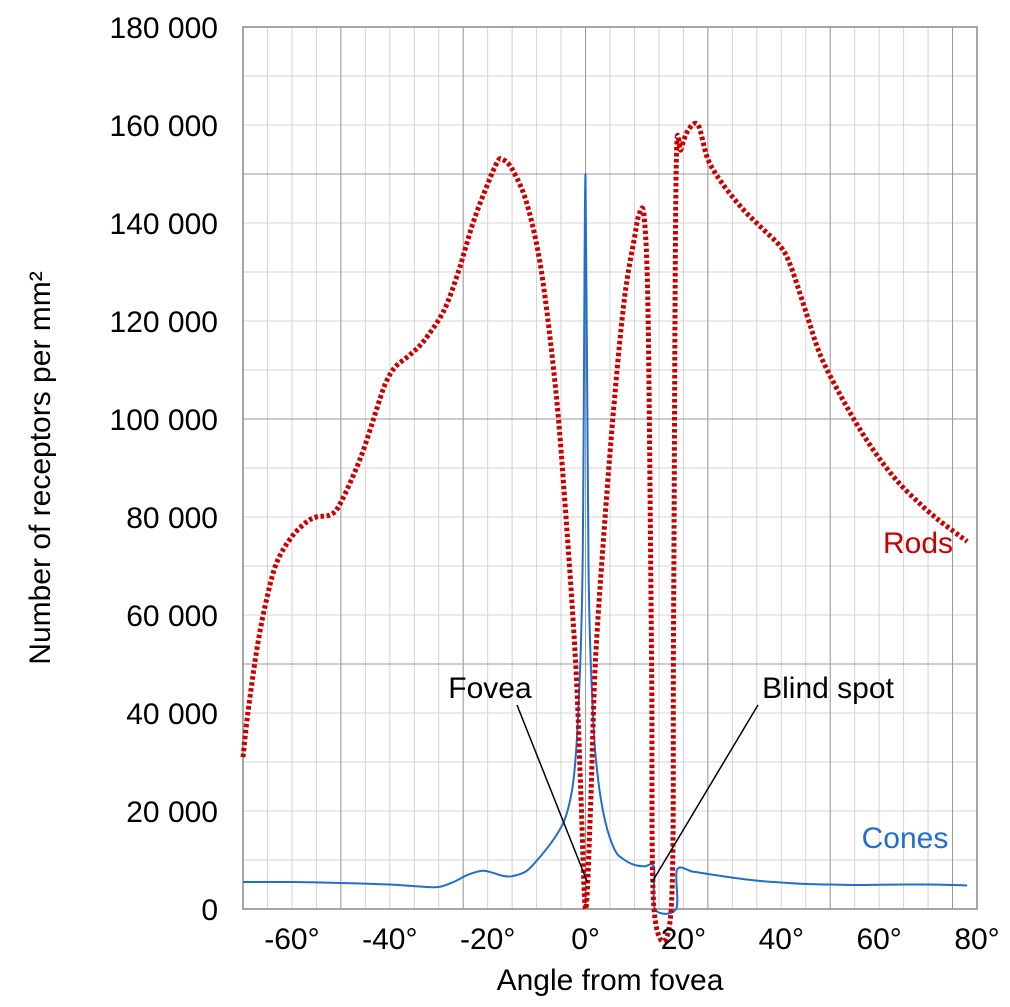 The width and height of the screenshot is (1010, 1007). Describe the element at coordinates (172, 616) in the screenshot. I see `y-tick-label: 60 000` at that location.